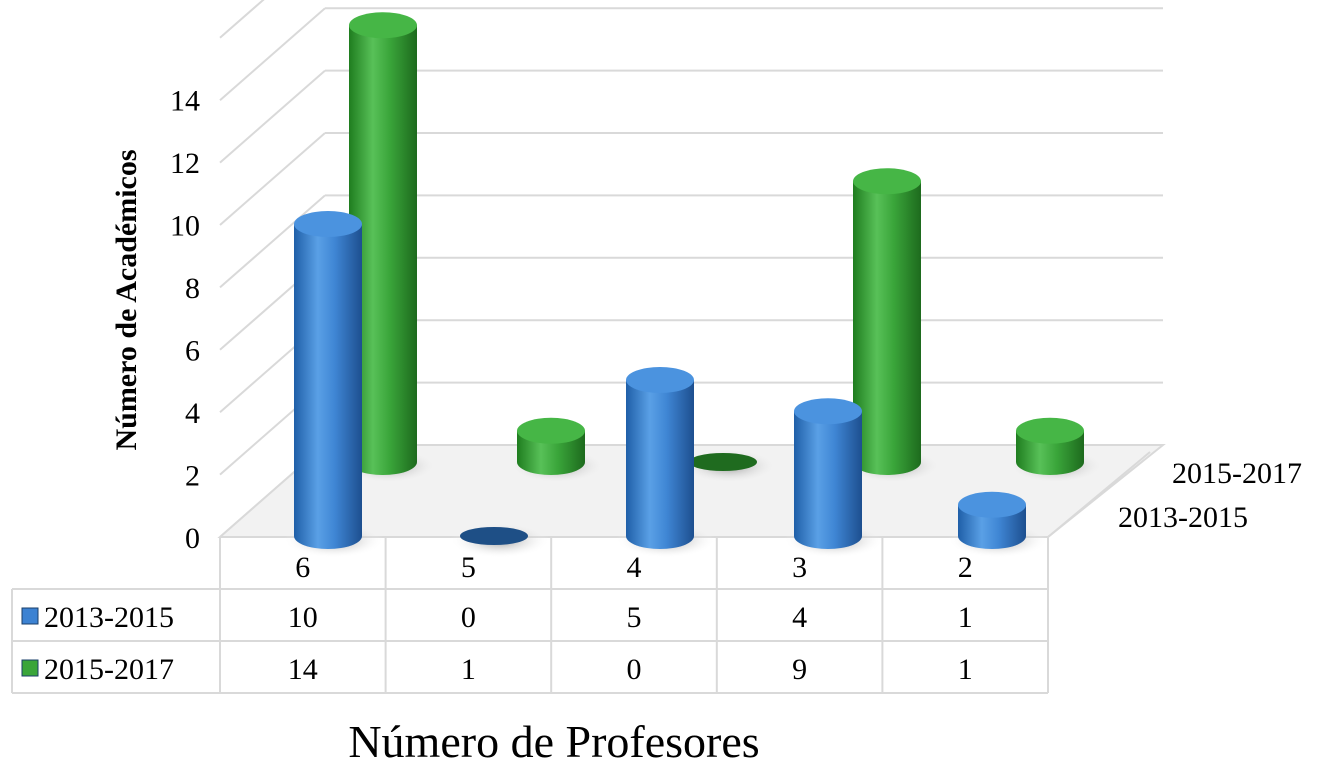 The height and width of the screenshot is (768, 1337). What do you see at coordinates (799, 669) in the screenshot?
I see `table-value: 9` at bounding box center [799, 669].